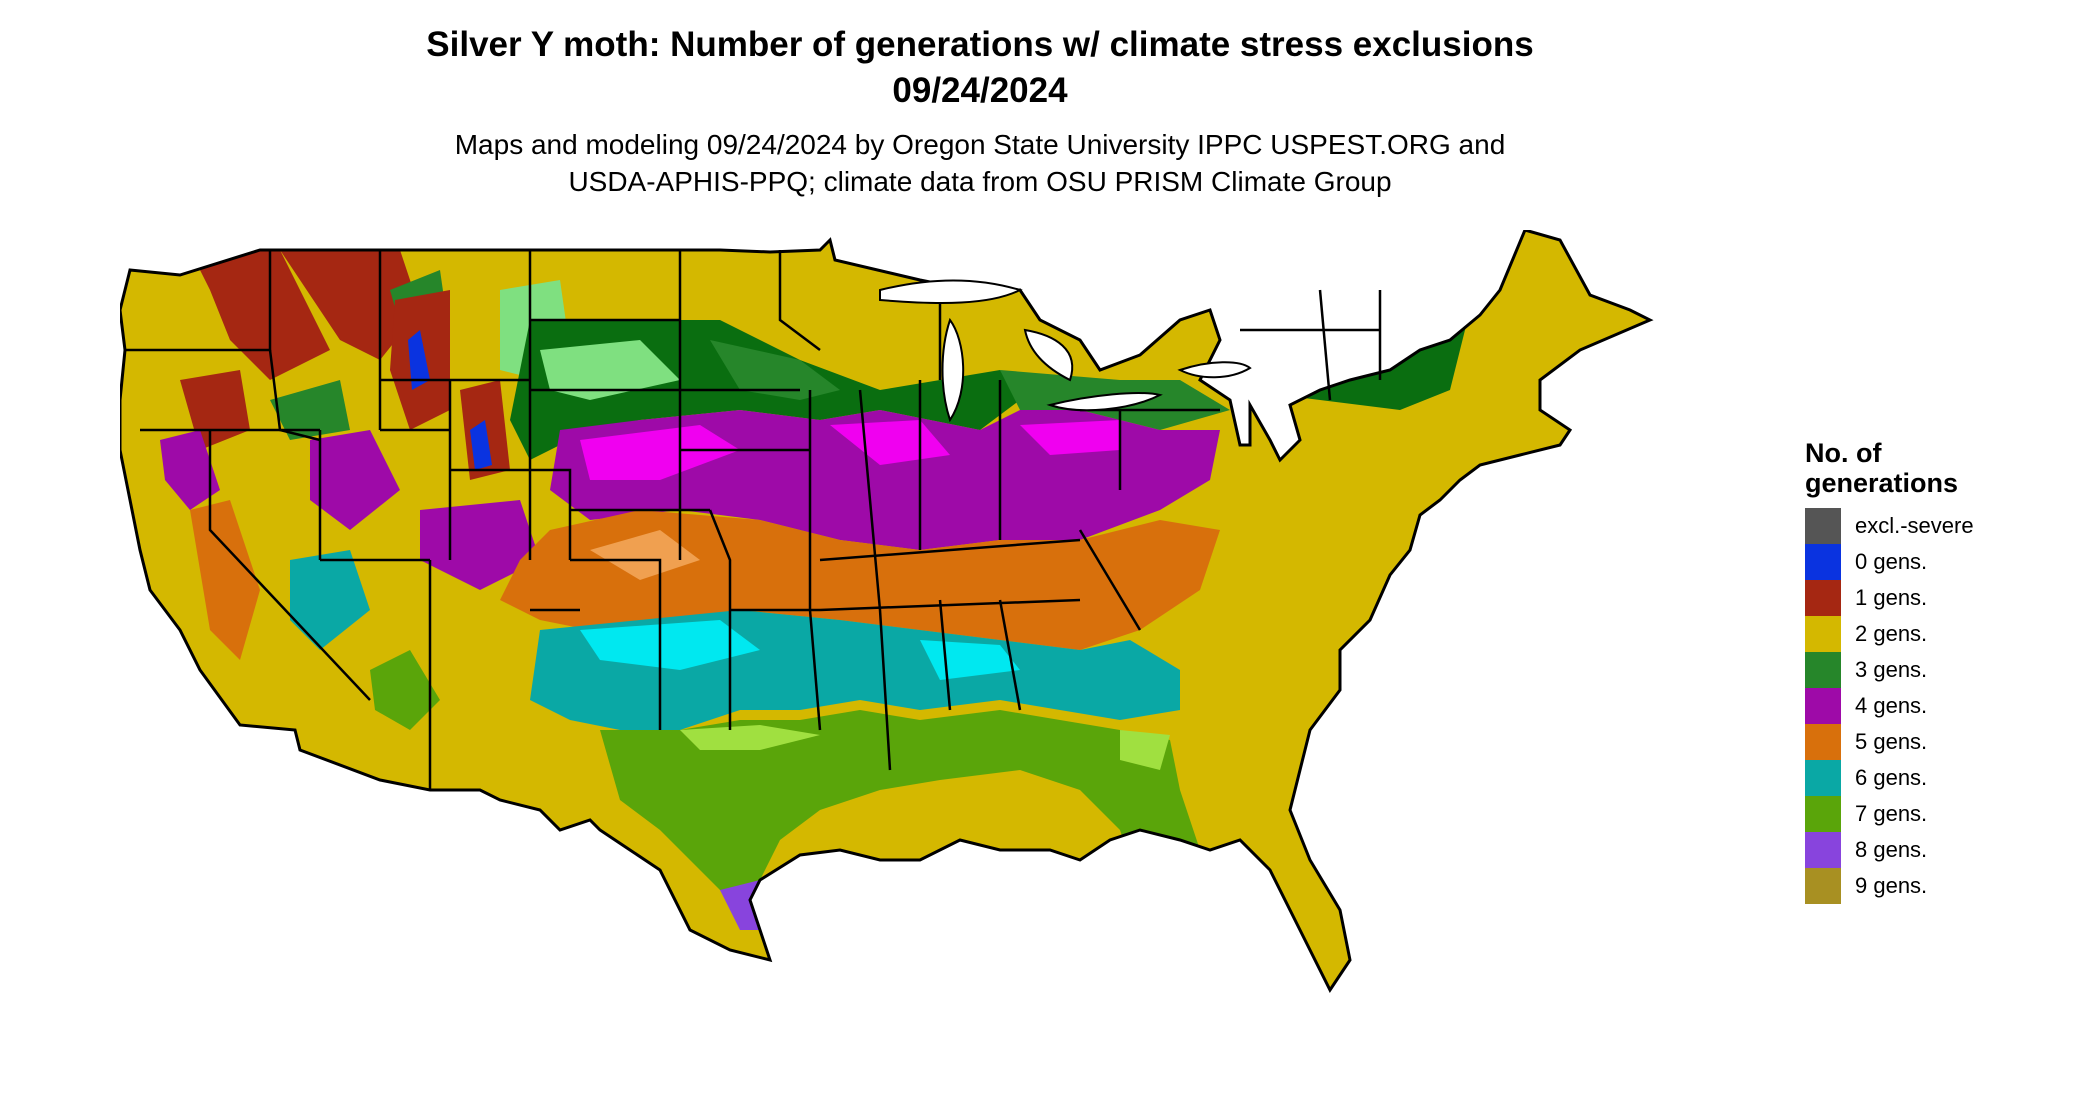 The height and width of the screenshot is (1116, 2100). What do you see at coordinates (255, 305) in the screenshot?
I see `zone-1-gens-nw-cascades` at bounding box center [255, 305].